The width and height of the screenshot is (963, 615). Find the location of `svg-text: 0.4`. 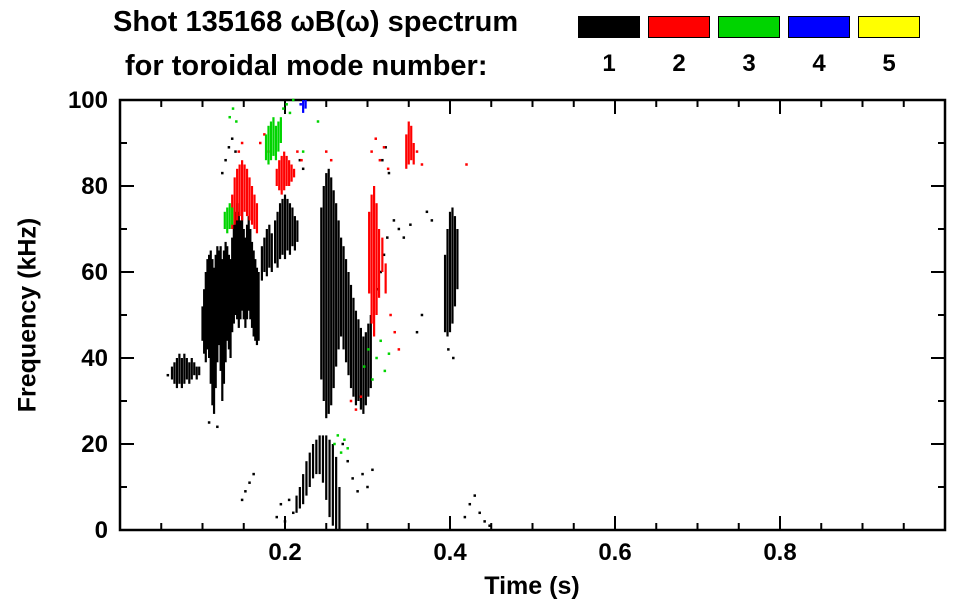

svg-text: 0.4 is located at coordinates (450, 552).